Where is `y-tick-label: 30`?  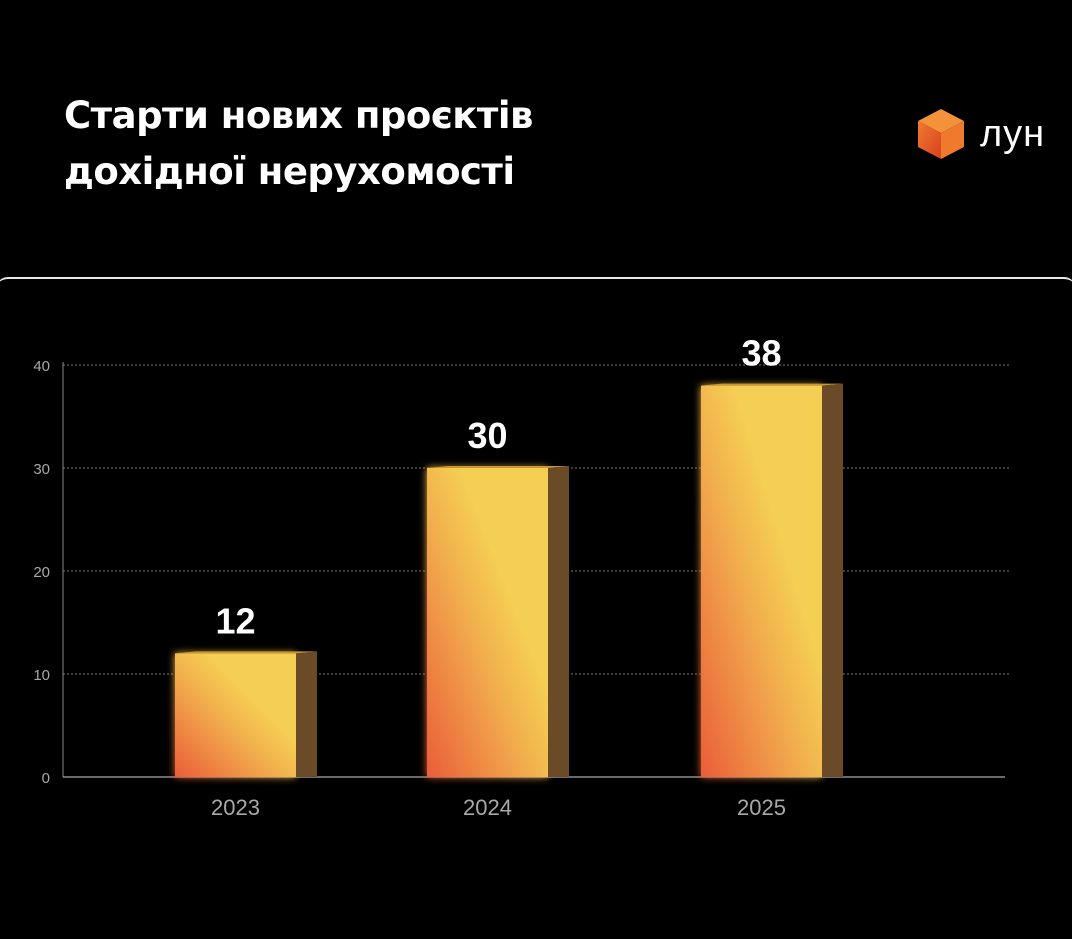
y-tick-label: 30 is located at coordinates (41, 469).